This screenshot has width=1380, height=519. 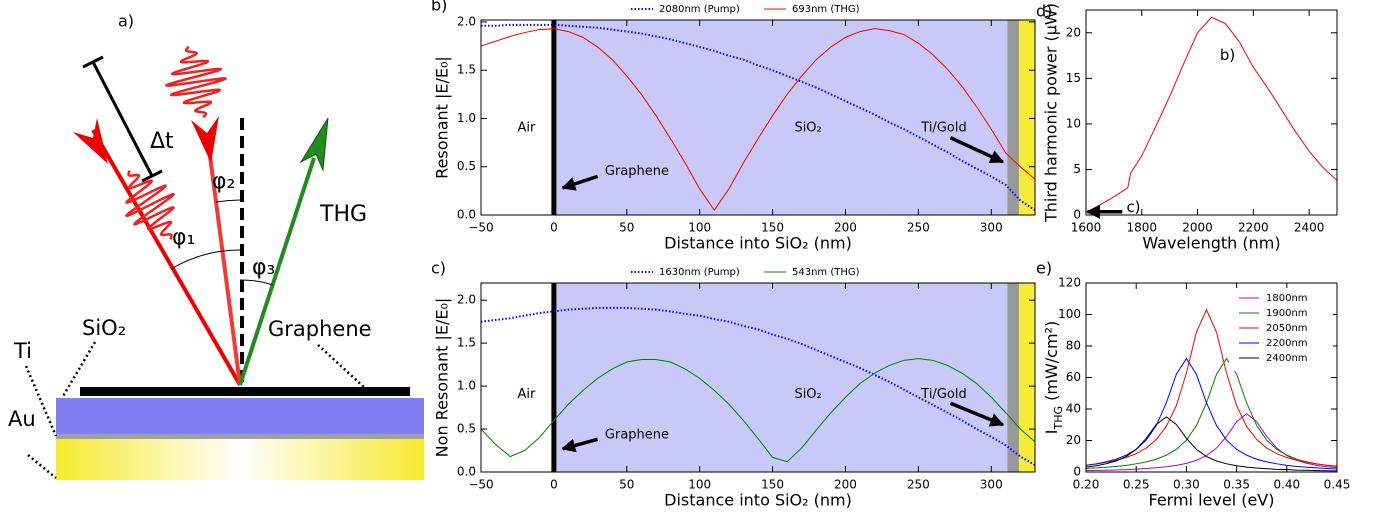 I want to click on y-tick-label: 0, so click(x=1077, y=215).